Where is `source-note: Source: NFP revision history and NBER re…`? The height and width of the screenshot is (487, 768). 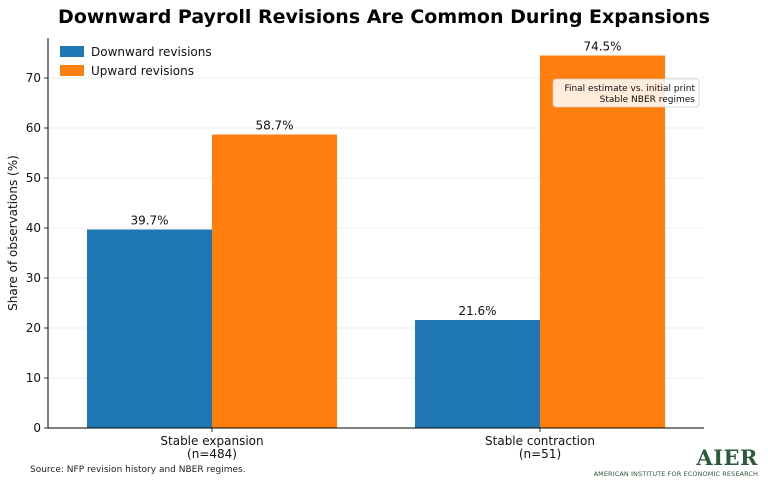 source-note: Source: NFP revision history and NBER re… is located at coordinates (138, 470).